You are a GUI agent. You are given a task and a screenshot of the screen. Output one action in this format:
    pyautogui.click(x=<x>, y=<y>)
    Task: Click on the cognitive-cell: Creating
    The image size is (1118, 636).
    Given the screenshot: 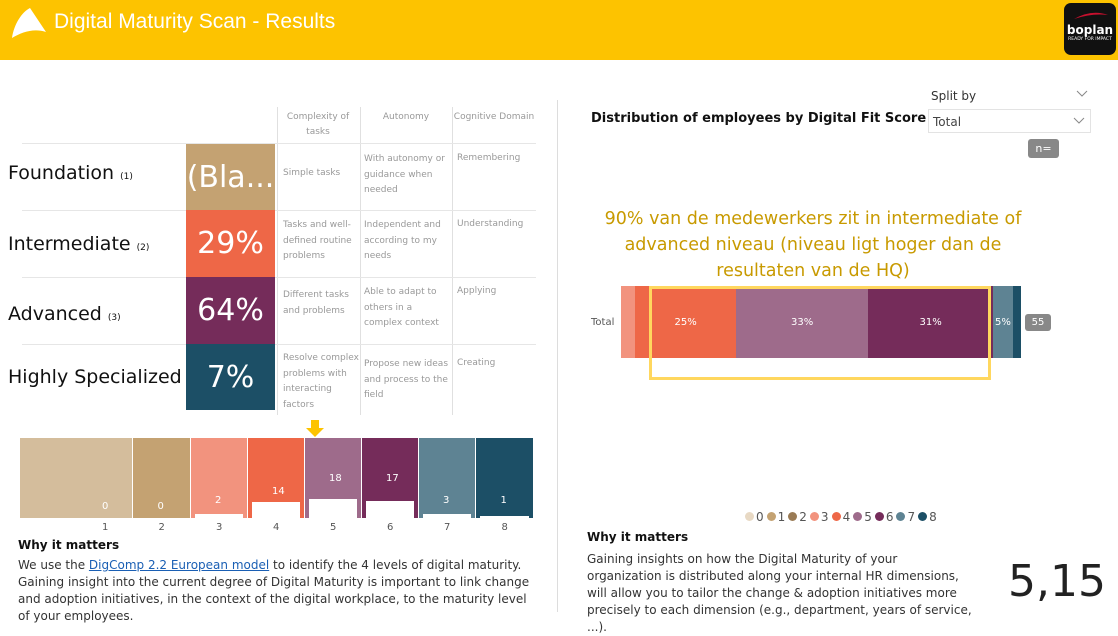 What is the action you would take?
    pyautogui.click(x=476, y=363)
    